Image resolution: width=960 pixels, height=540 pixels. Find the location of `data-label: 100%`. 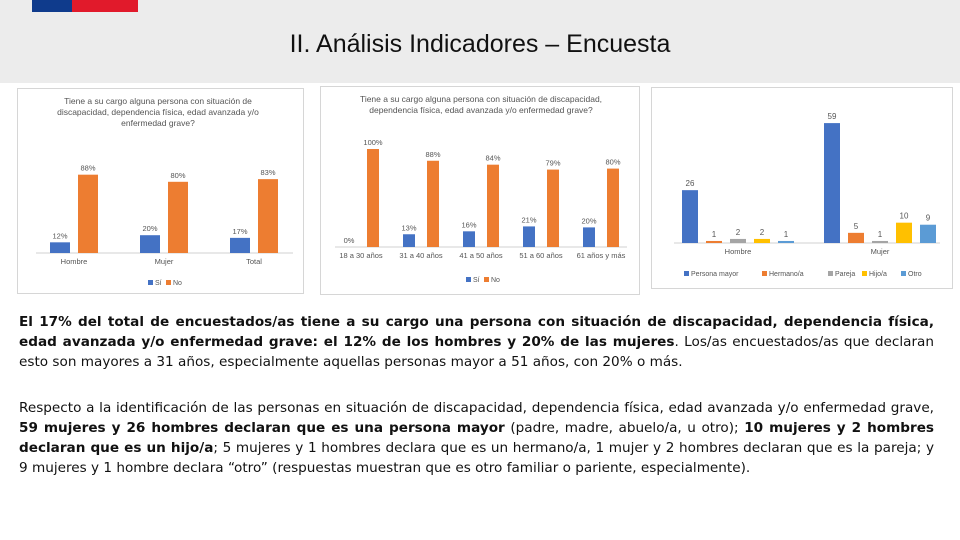

data-label: 100% is located at coordinates (373, 142).